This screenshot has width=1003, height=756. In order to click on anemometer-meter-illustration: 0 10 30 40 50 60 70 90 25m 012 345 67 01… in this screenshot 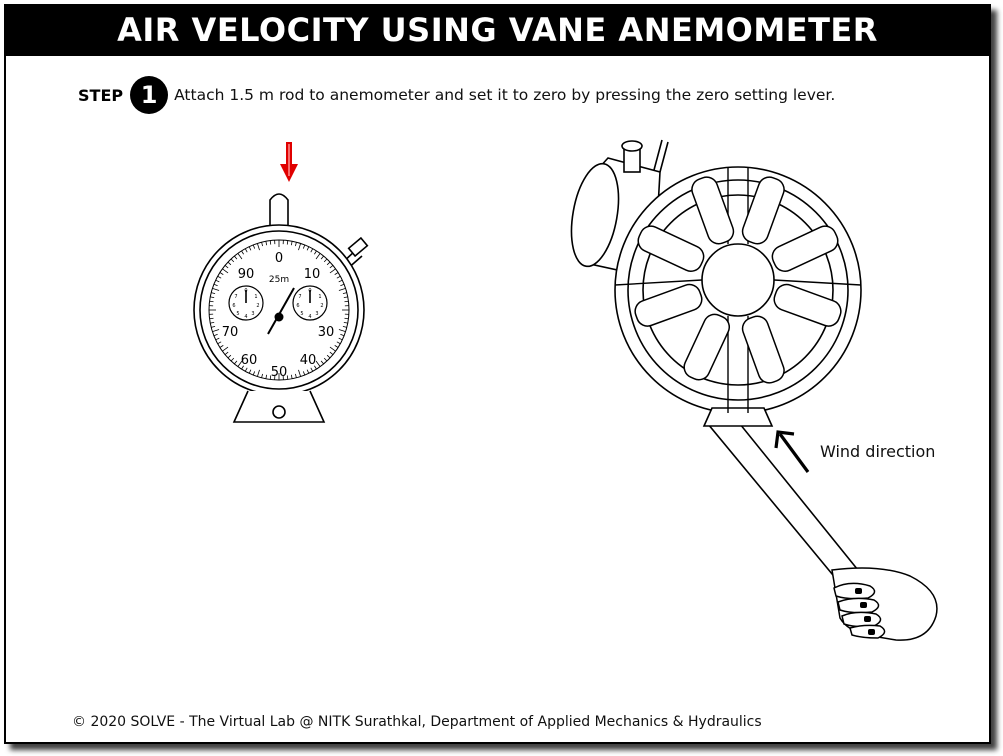, I will do `click(281, 306)`.